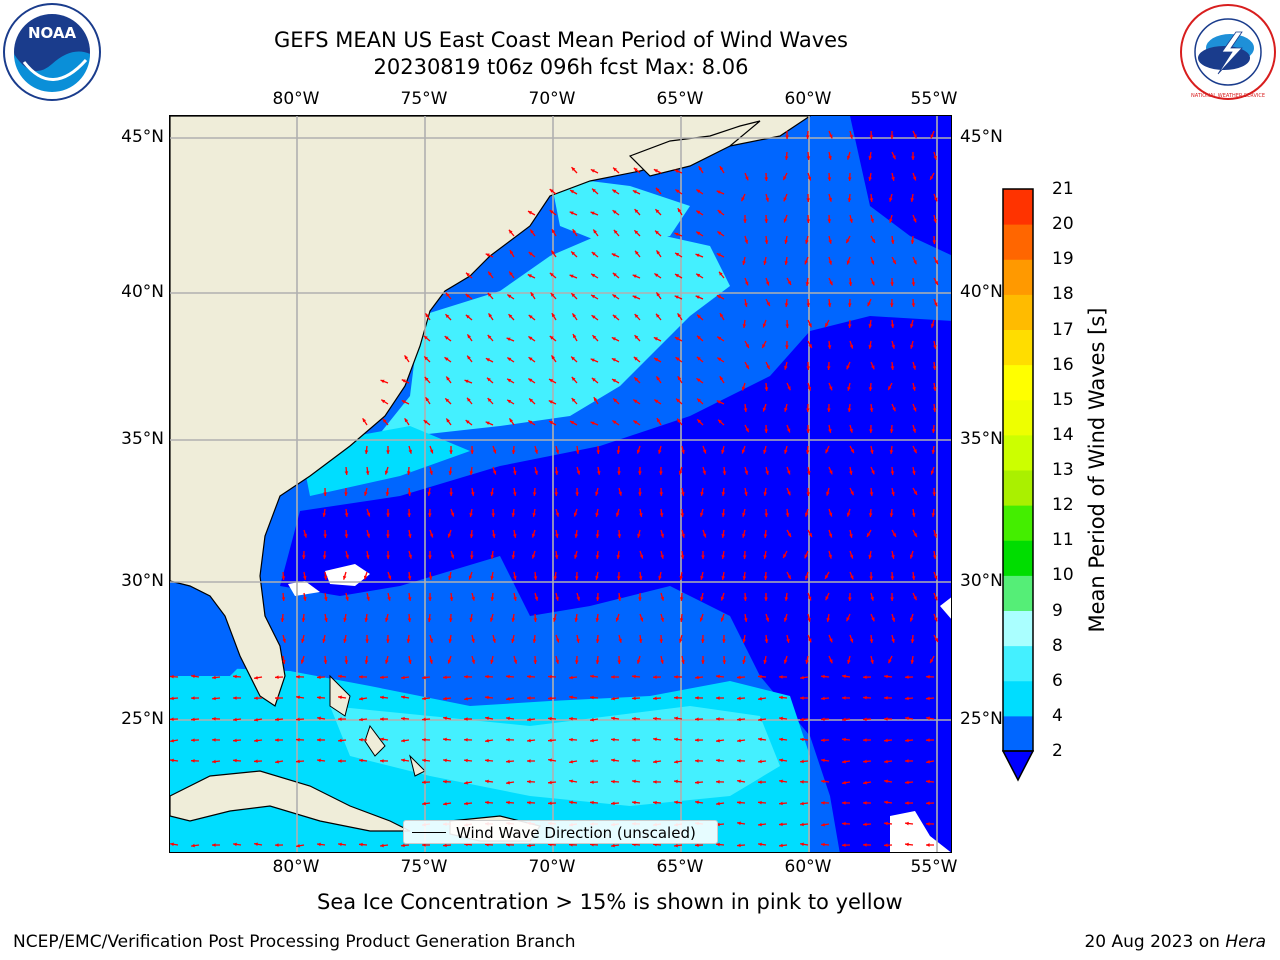  What do you see at coordinates (981, 137) in the screenshot?
I see `lat-label-right-45n: 45°N` at bounding box center [981, 137].